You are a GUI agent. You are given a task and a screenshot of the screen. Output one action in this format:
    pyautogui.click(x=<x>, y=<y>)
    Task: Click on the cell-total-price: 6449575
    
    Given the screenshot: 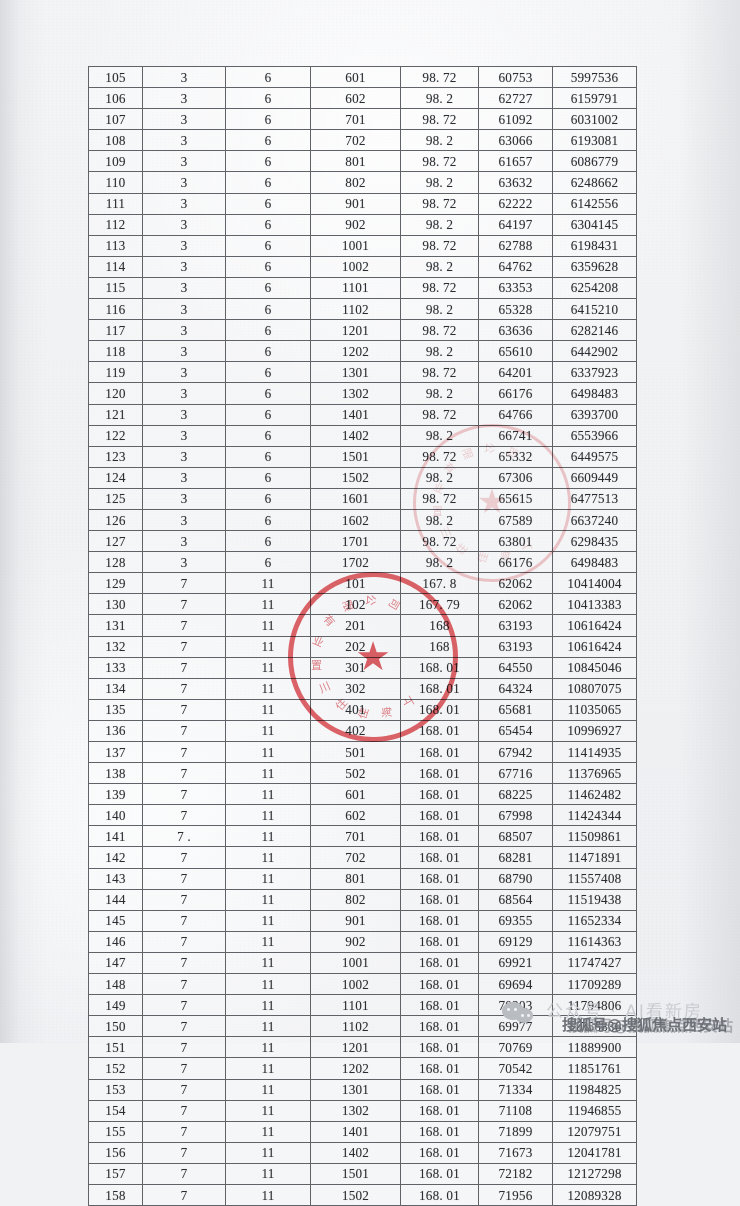 What is the action you would take?
    pyautogui.click(x=594, y=456)
    